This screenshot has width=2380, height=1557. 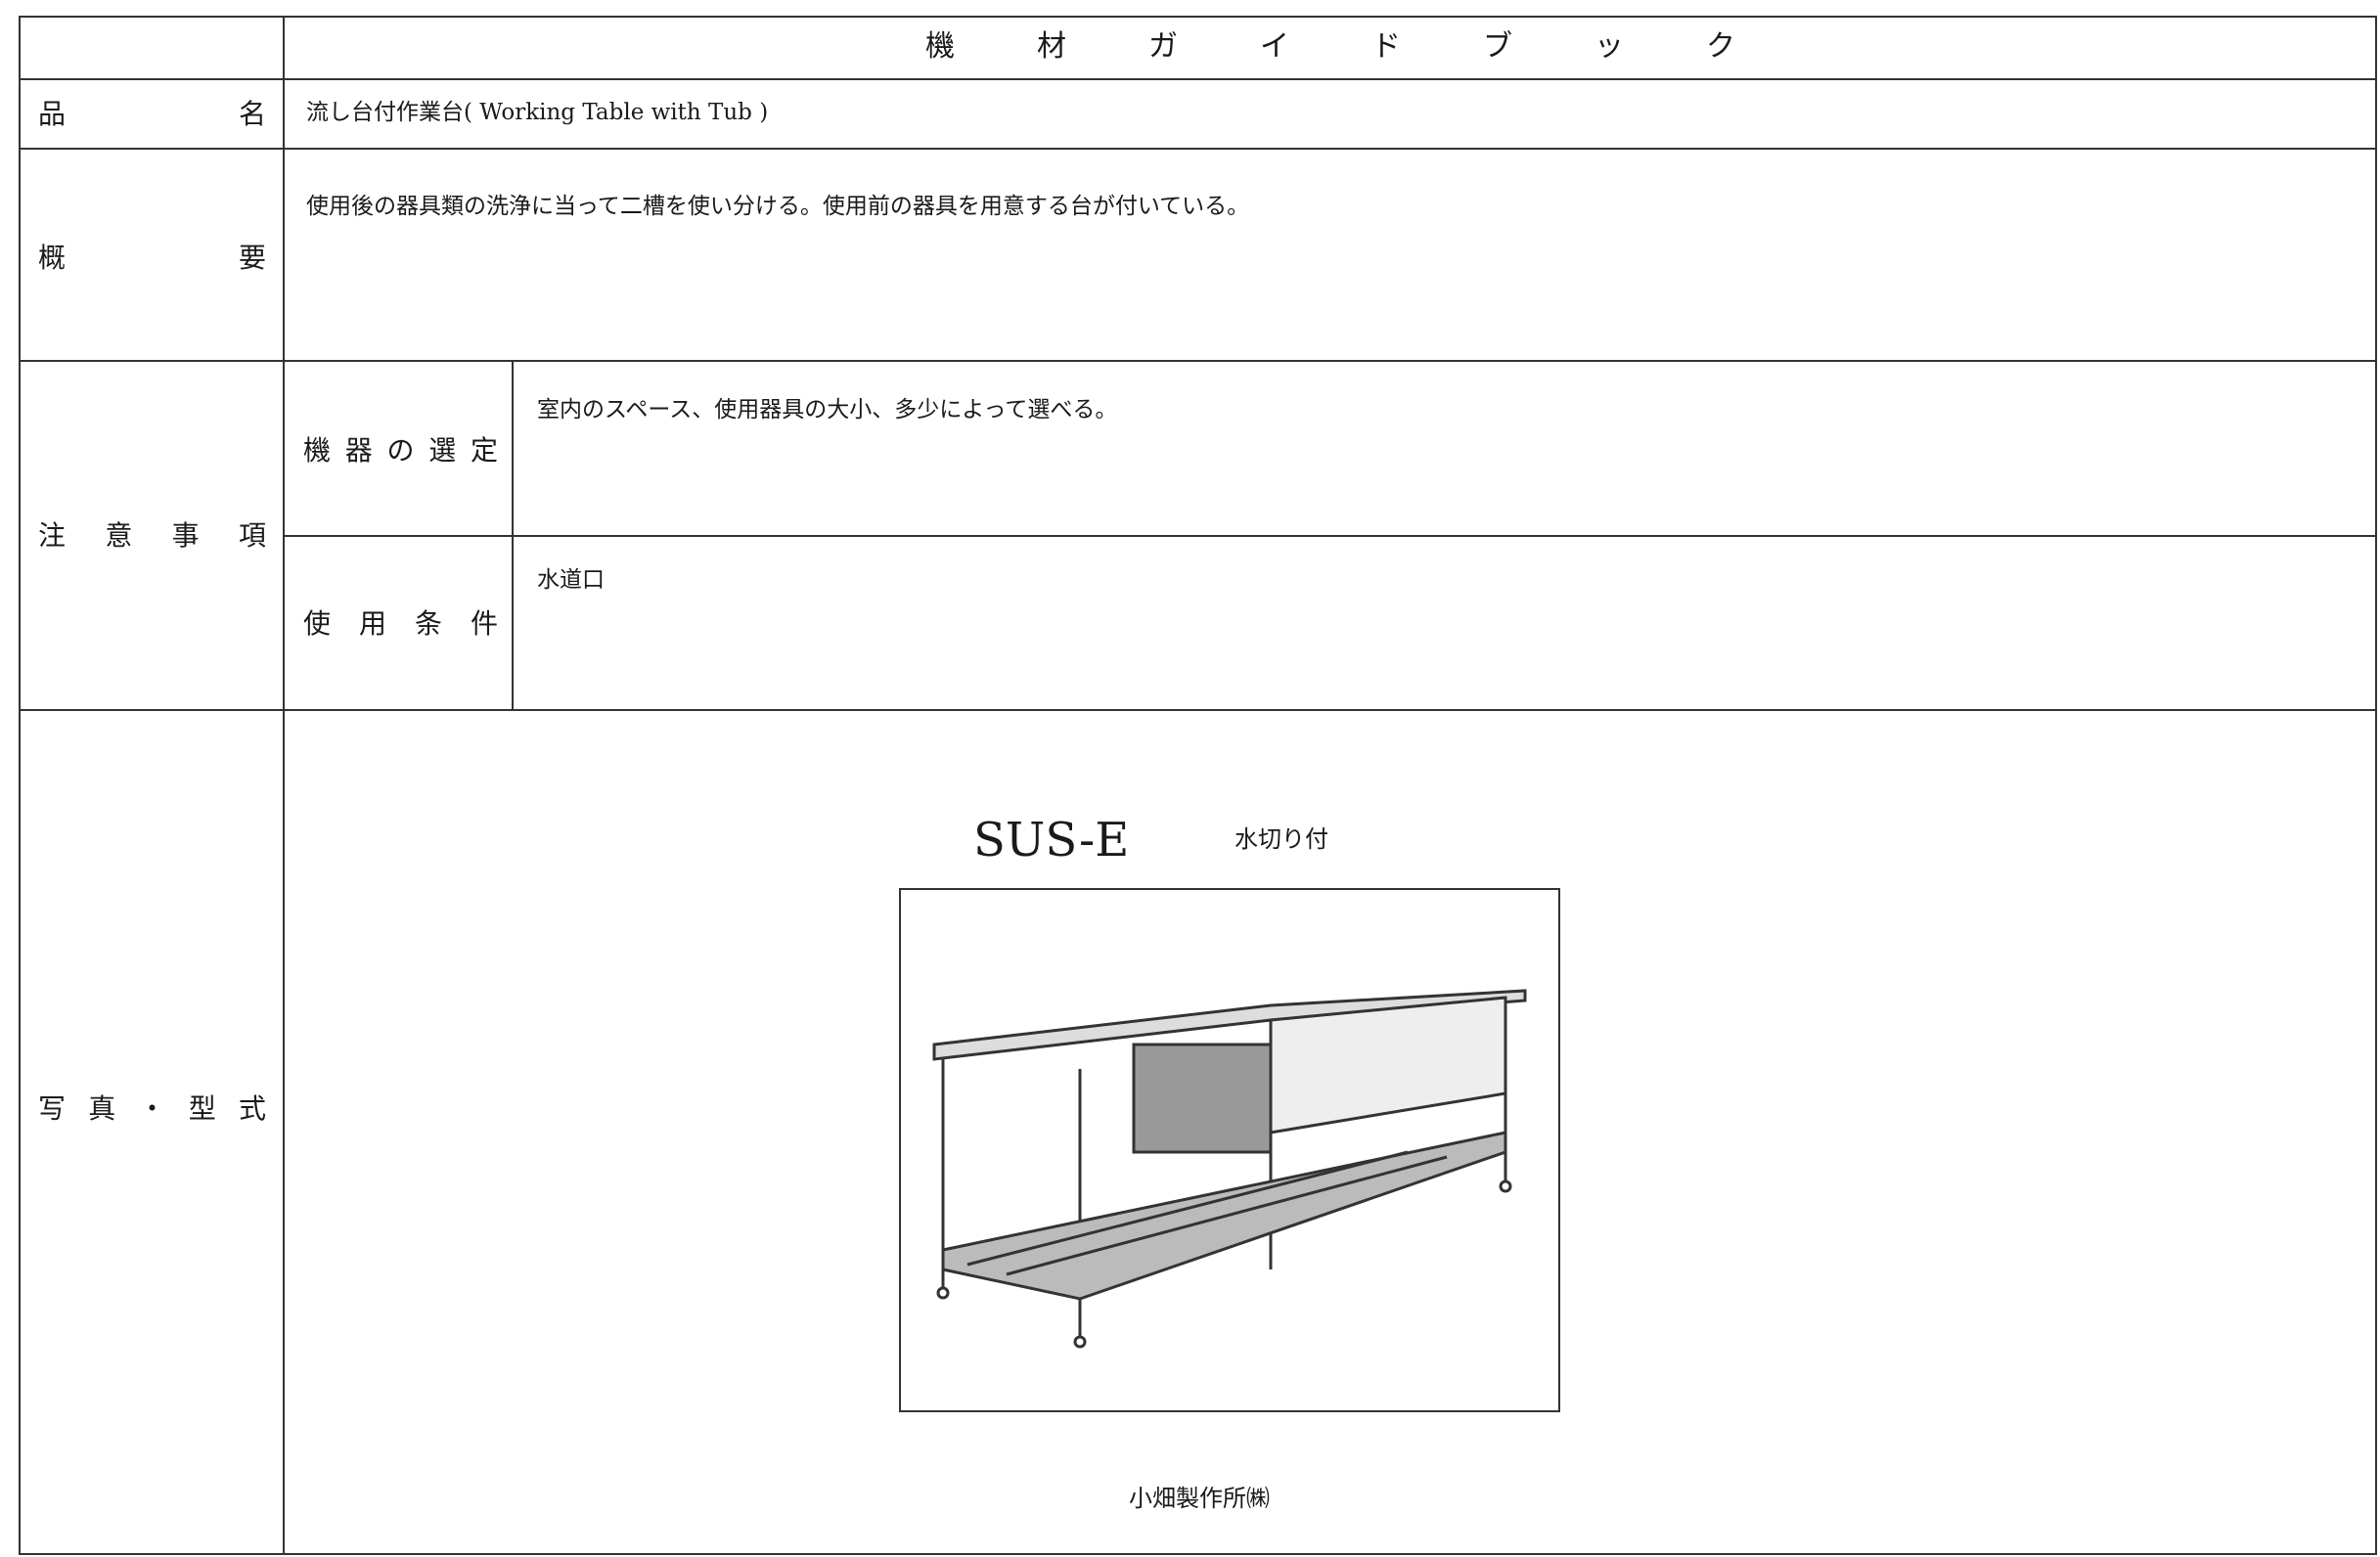 I want to click on frame-right, so click(x=2376, y=785).